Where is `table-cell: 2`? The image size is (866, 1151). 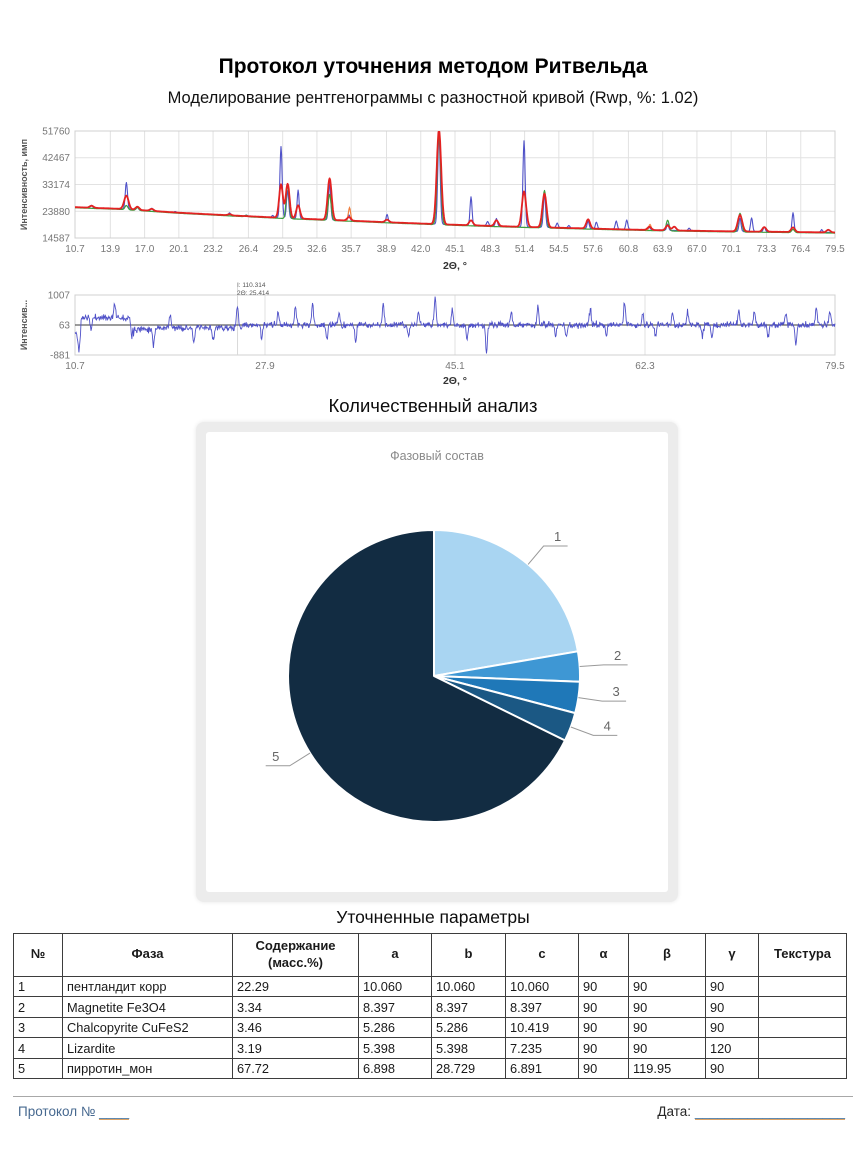 table-cell: 2 is located at coordinates (38, 1007).